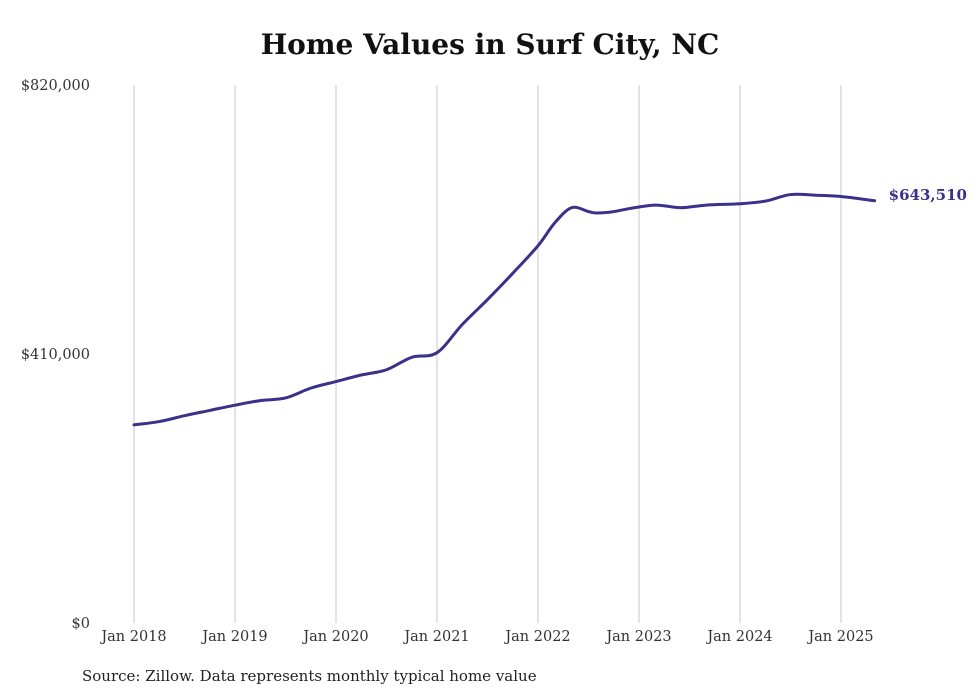 The height and width of the screenshot is (699, 980). What do you see at coordinates (233, 637) in the screenshot?
I see `x-tick-label: Jan 2019` at bounding box center [233, 637].